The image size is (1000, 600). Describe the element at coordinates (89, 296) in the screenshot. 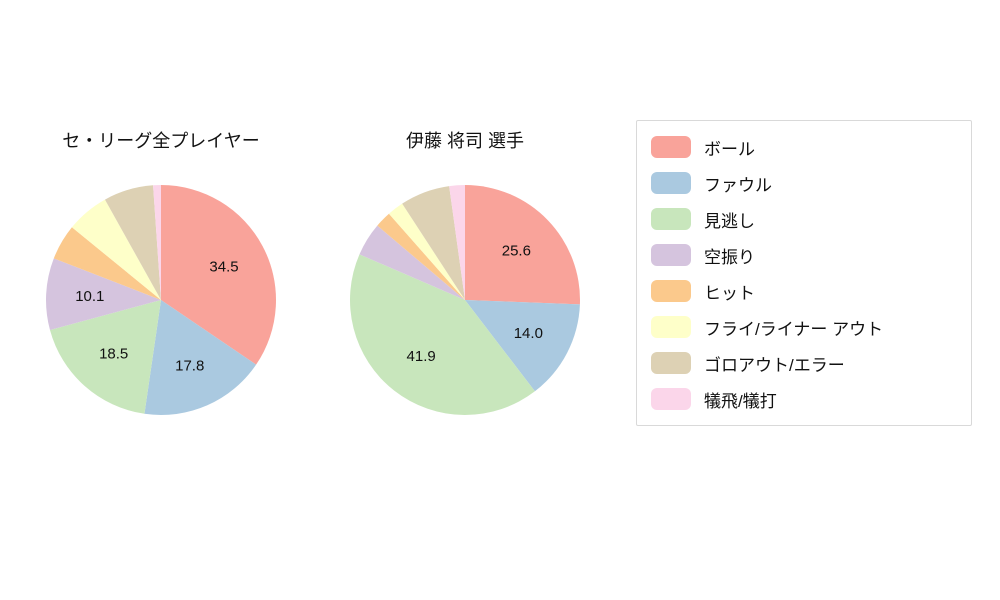

I see `pie-value-label: 10.1` at that location.